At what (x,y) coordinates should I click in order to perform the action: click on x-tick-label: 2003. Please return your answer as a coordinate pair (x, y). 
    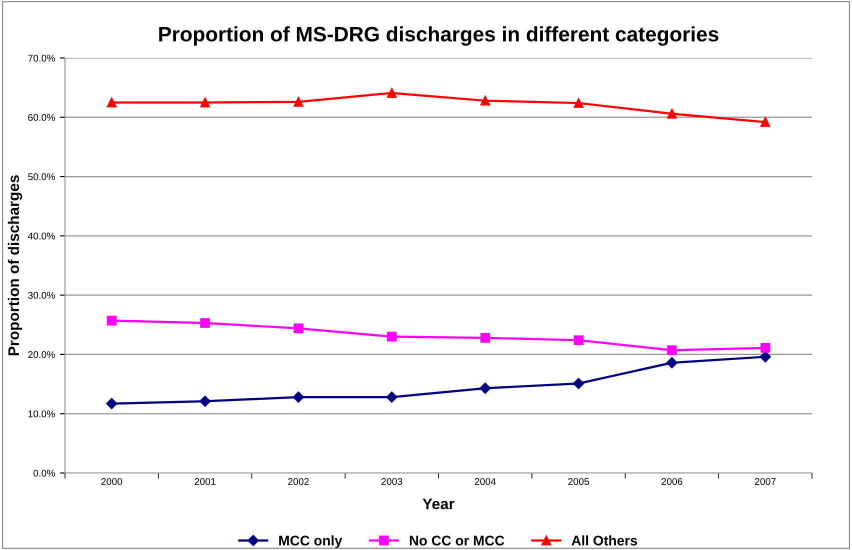
    Looking at the image, I should click on (391, 481).